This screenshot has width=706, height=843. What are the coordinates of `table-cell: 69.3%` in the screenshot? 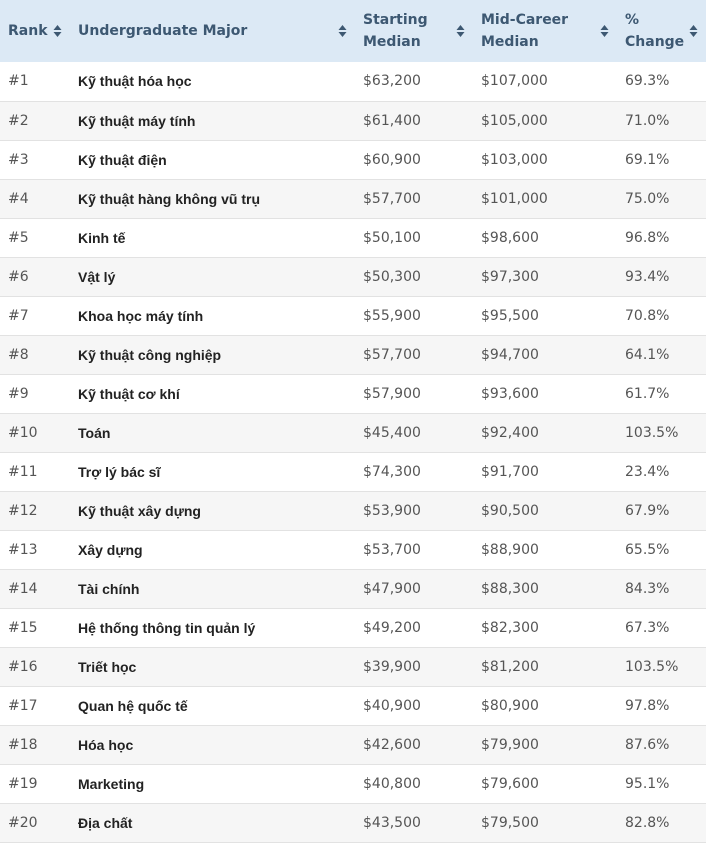 It's located at (661, 82).